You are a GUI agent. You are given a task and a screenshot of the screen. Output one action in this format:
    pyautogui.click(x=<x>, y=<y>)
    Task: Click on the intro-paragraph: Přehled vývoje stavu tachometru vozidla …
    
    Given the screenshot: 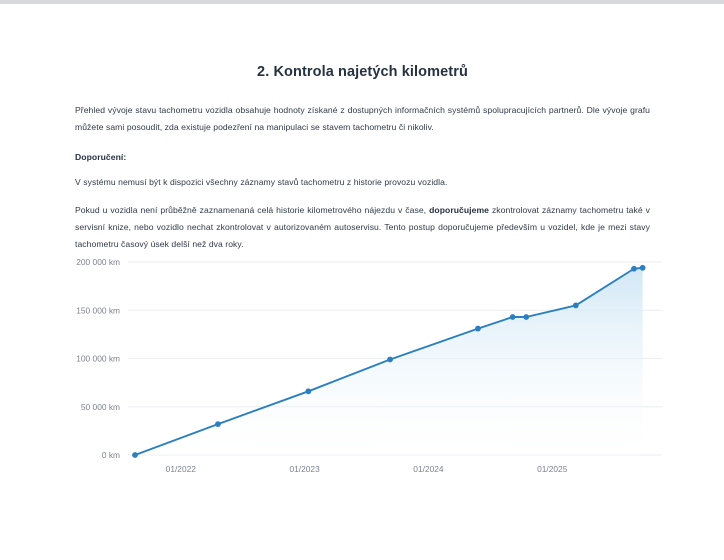 What is the action you would take?
    pyautogui.click(x=362, y=118)
    